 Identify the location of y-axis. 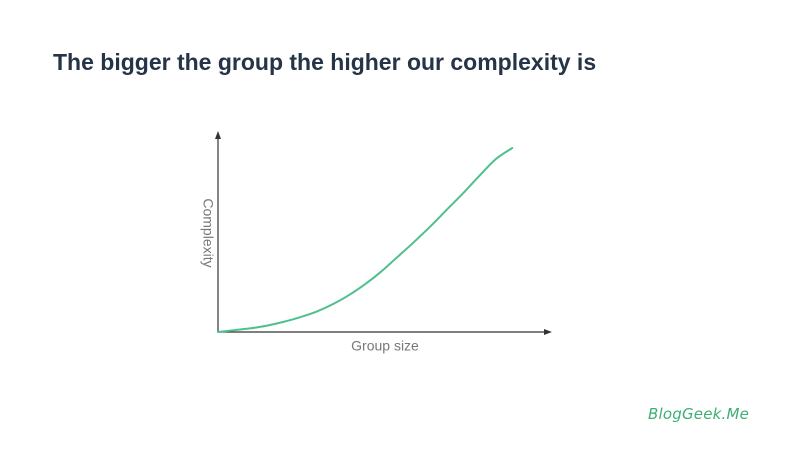
(218, 231).